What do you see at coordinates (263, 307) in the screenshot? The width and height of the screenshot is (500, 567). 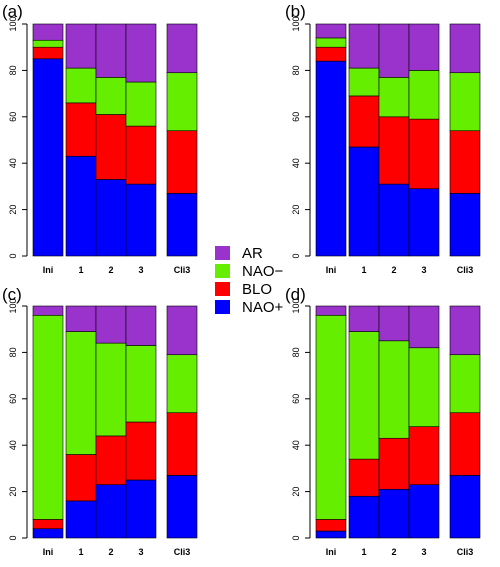 I see `legend-label-nao-plus: NAO+` at bounding box center [263, 307].